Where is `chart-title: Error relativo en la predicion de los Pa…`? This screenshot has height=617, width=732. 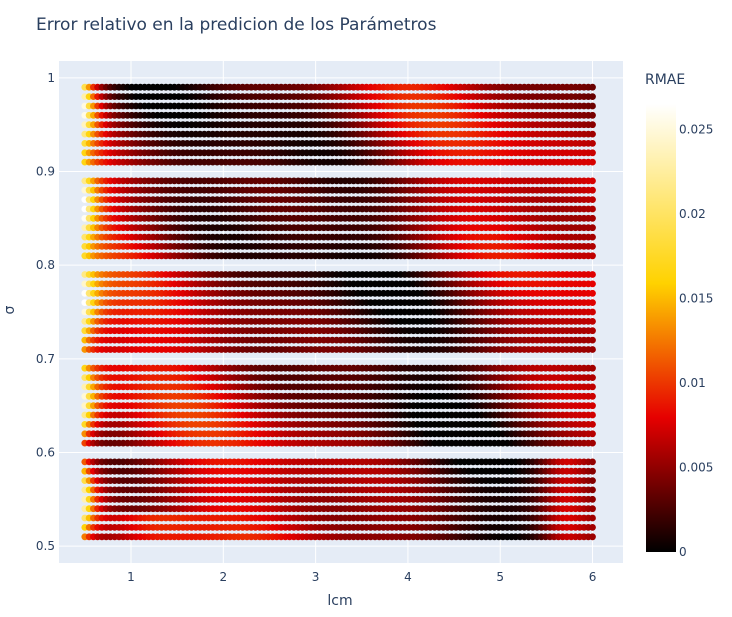
chart-title: Error relativo en la predicion de los Pa… is located at coordinates (236, 25).